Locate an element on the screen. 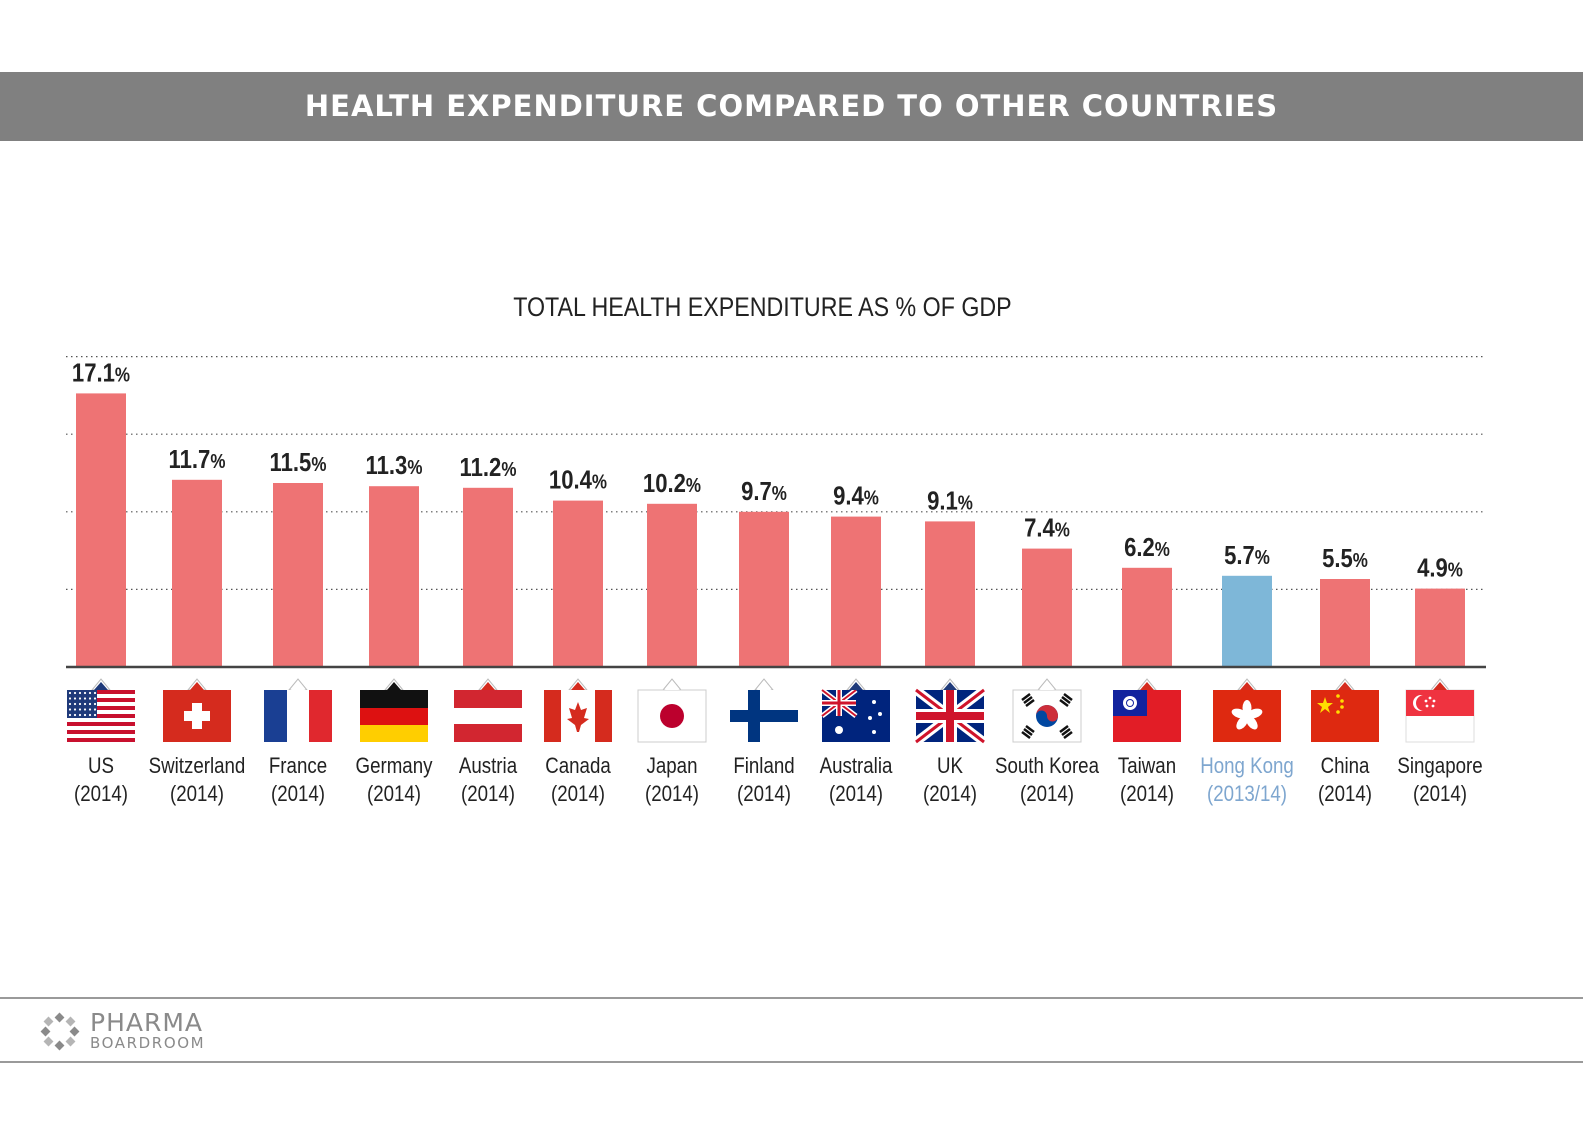 This screenshot has width=1583, height=1146. germany-flag-icon is located at coordinates (394, 710).